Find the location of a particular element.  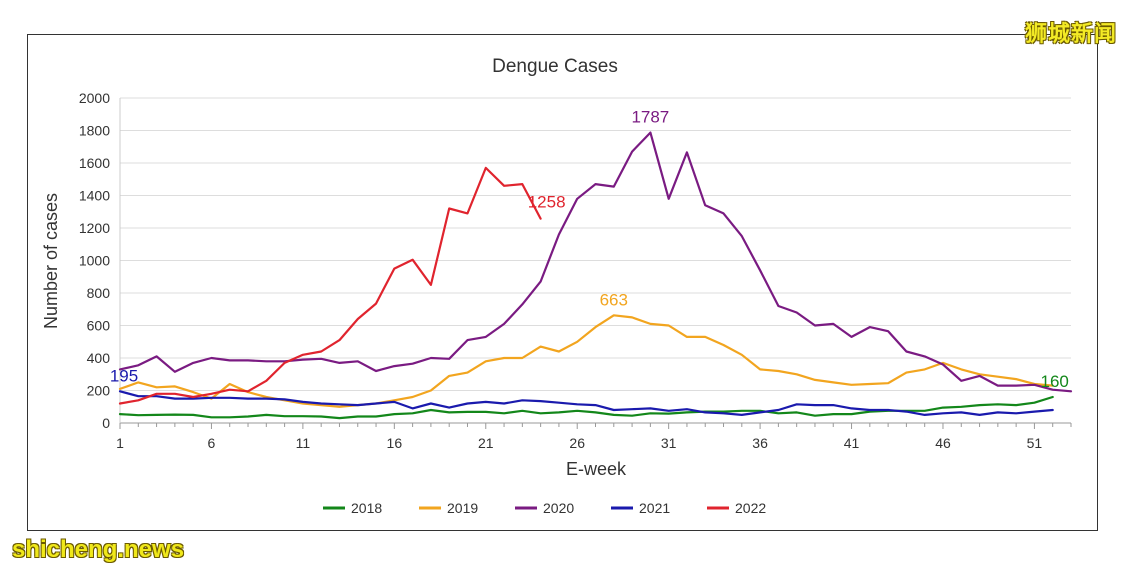

x-tick-label: 46 is located at coordinates (943, 443).